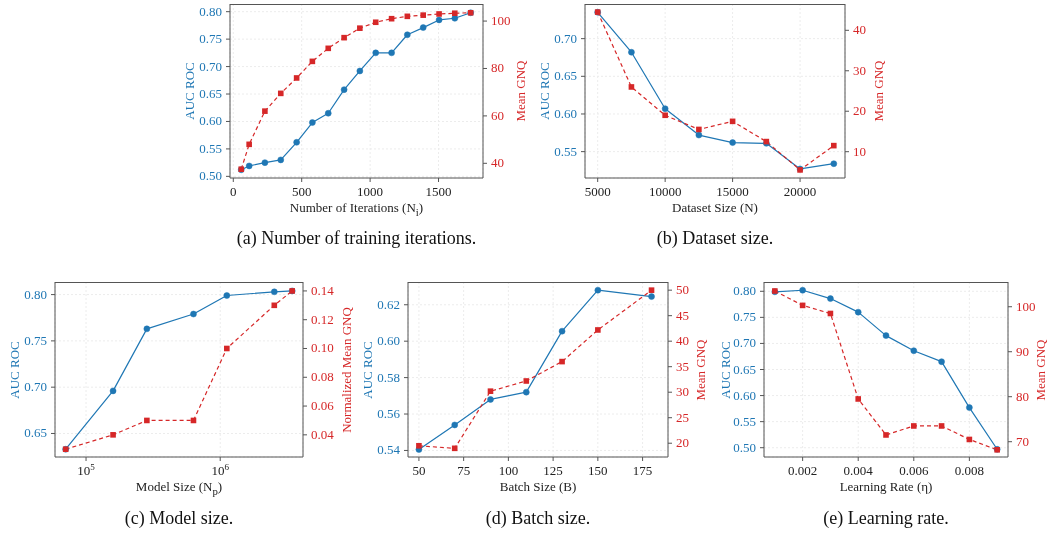  Describe the element at coordinates (322, 348) in the screenshot. I see `y2-tick-label: 0.10` at that location.